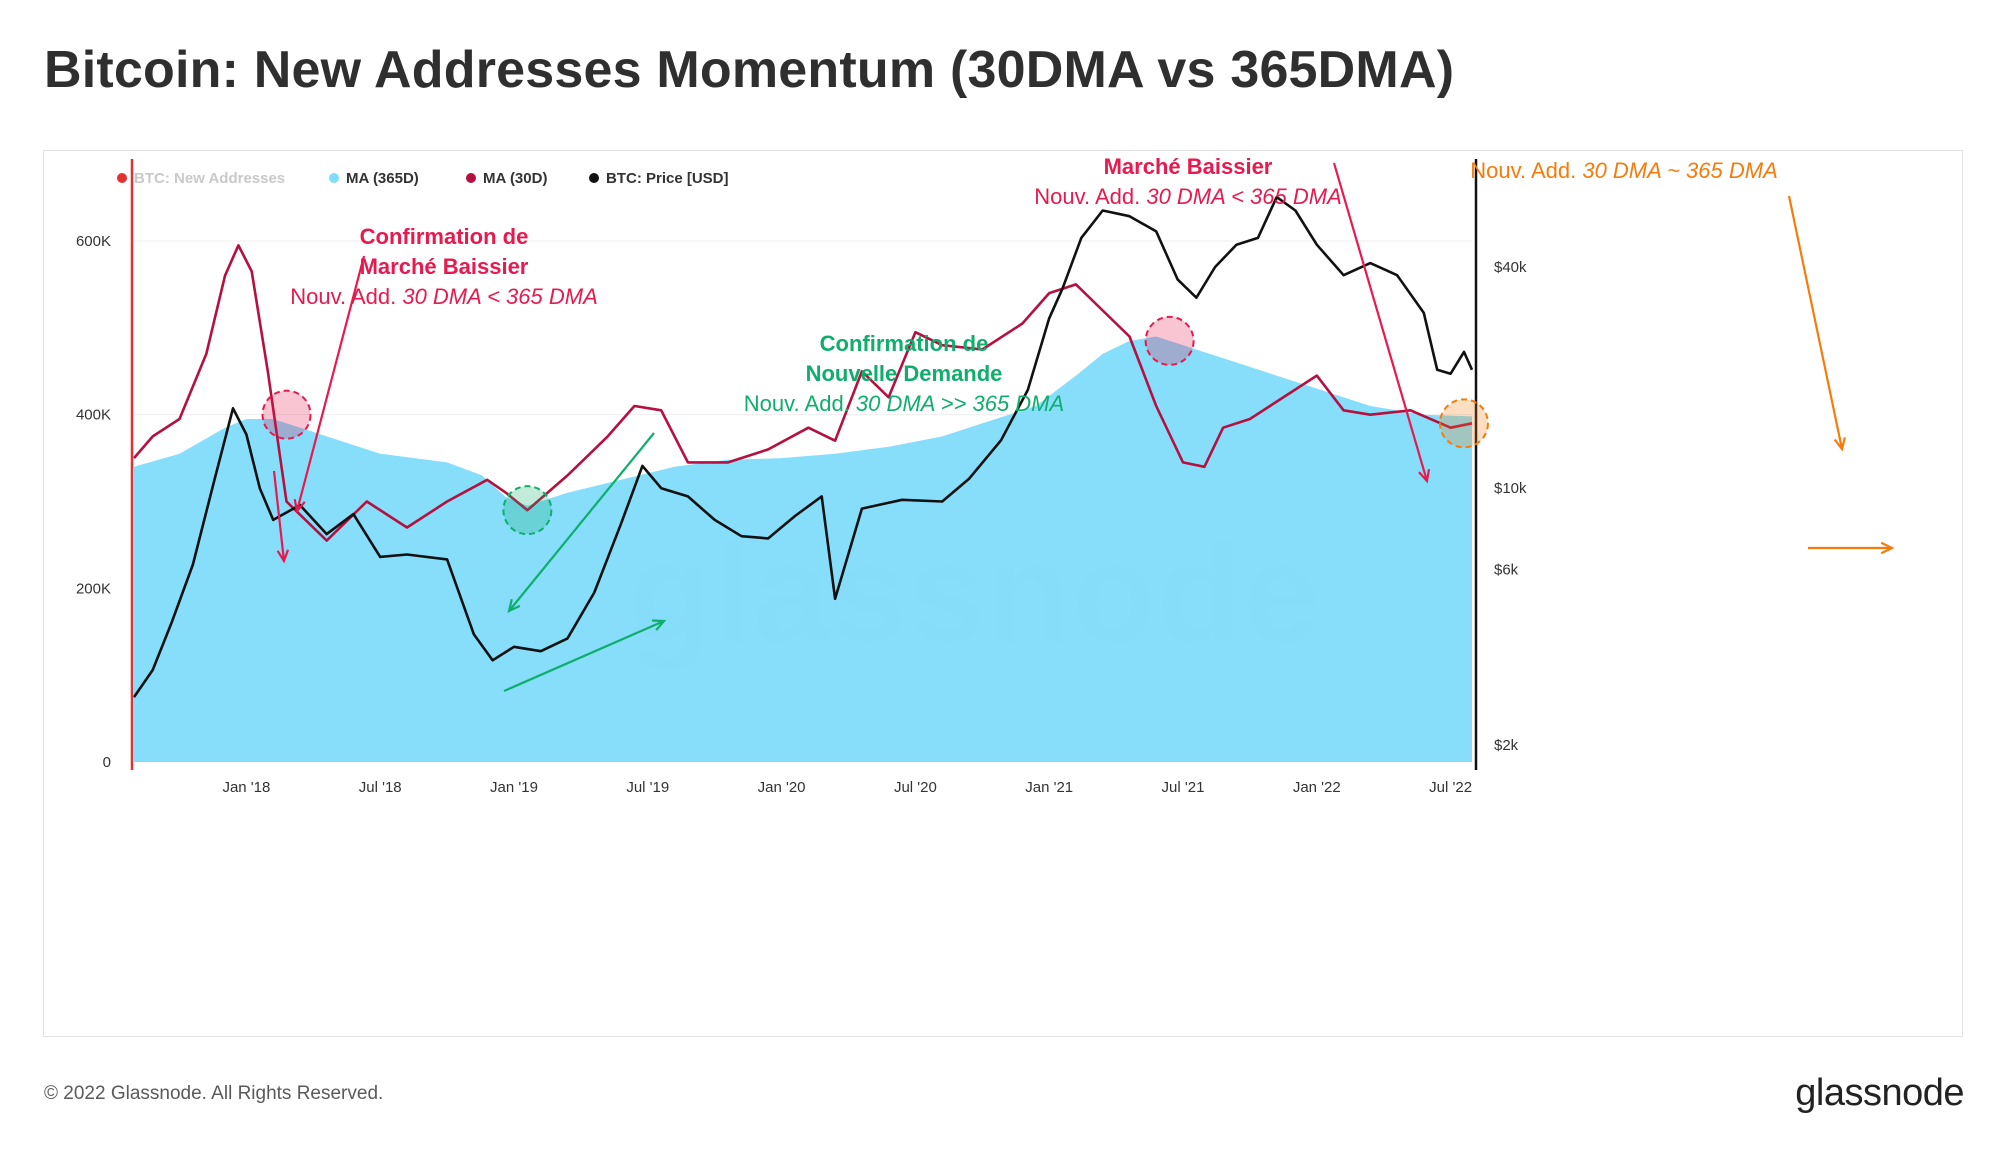 The image size is (2000, 1152). What do you see at coordinates (904, 373) in the screenshot?
I see `annotation-heading: Nouvelle Demande` at bounding box center [904, 373].